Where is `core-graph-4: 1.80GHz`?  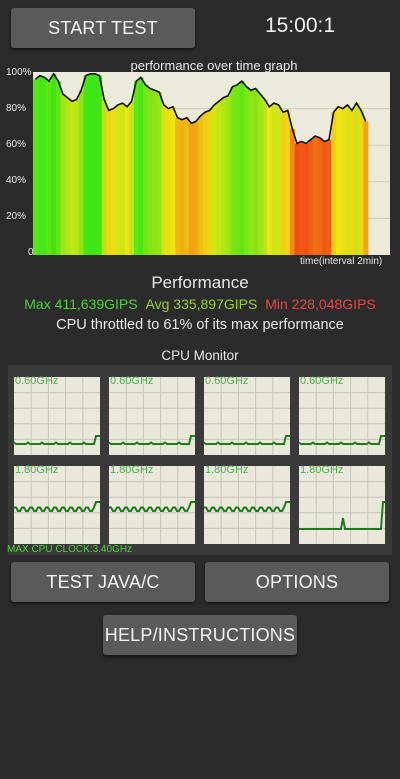
core-graph-4: 1.80GHz is located at coordinates (57, 504).